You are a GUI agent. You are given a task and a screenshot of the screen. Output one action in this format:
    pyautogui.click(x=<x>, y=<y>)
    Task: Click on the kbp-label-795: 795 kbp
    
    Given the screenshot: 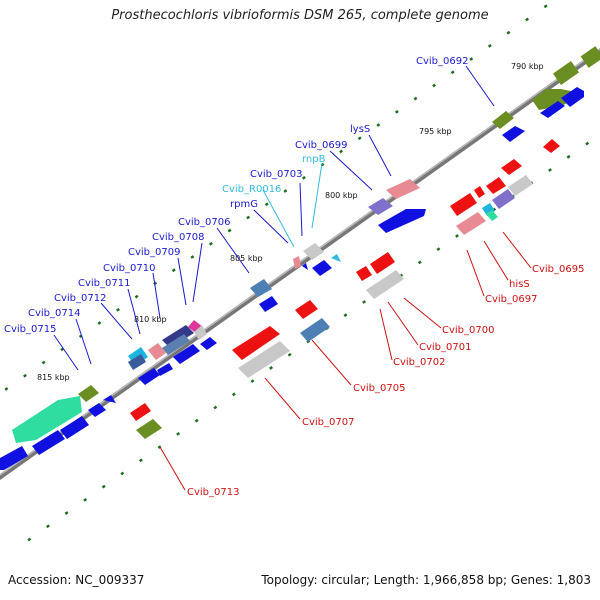 What is the action you would take?
    pyautogui.click(x=435, y=131)
    